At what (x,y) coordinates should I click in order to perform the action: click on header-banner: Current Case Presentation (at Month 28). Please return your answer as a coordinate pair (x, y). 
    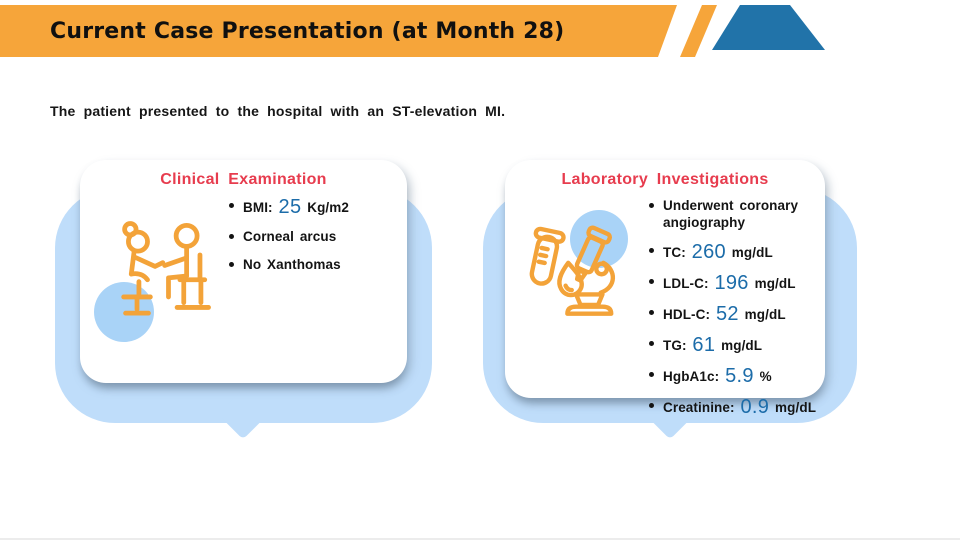
    Looking at the image, I should click on (338, 31).